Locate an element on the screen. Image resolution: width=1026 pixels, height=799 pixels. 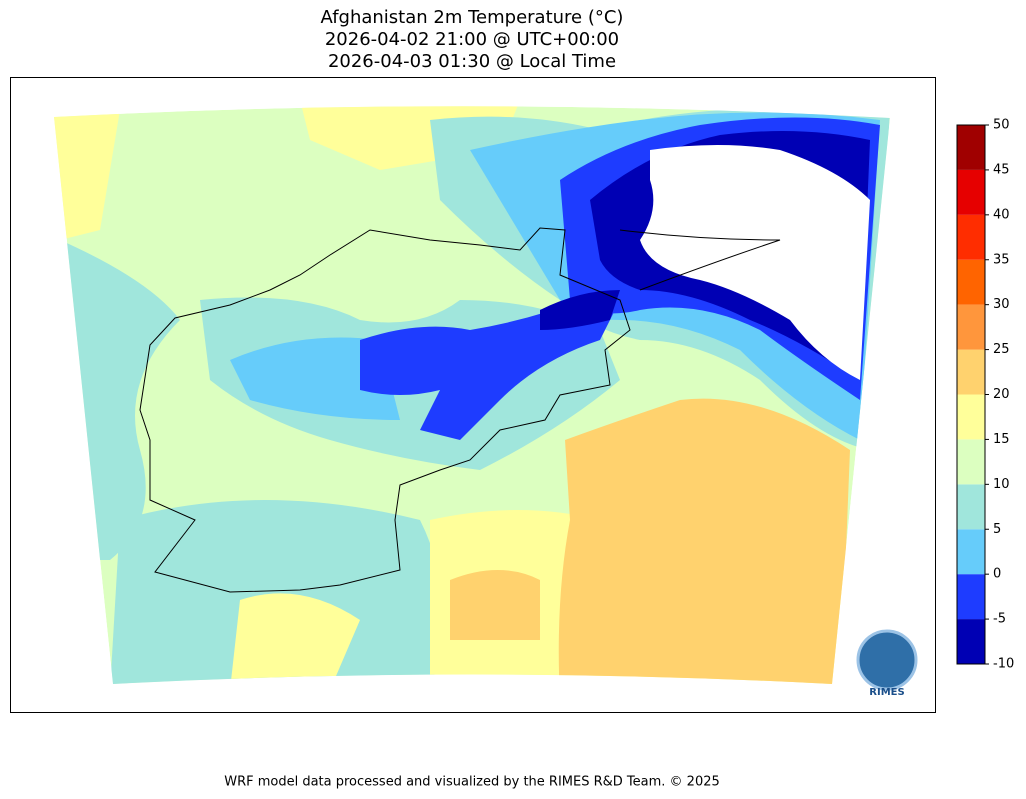
tick-label: -5 is located at coordinates (999, 619).